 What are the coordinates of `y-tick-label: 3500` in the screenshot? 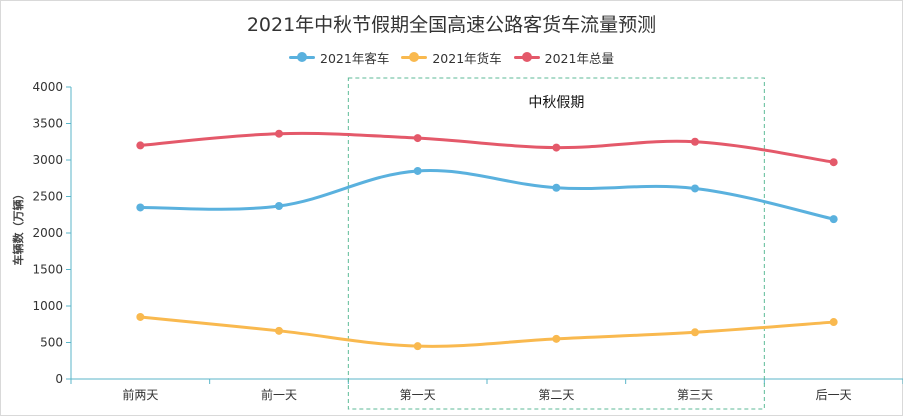 It's located at (47, 124).